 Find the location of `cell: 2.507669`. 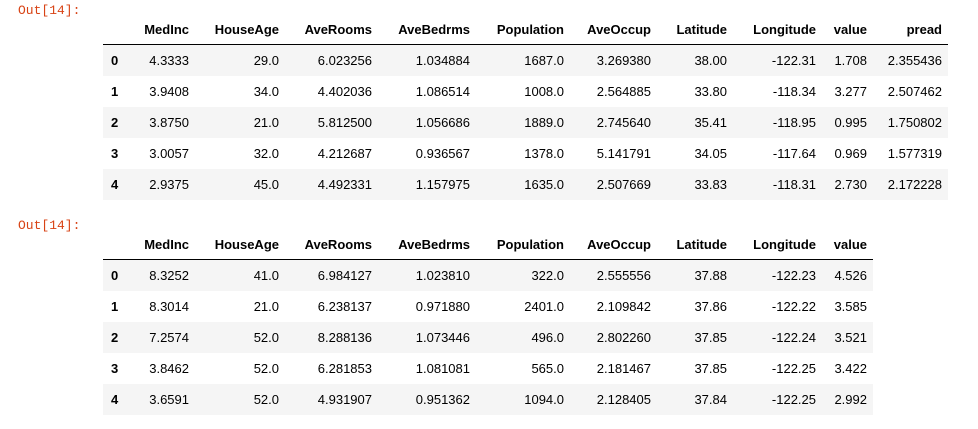

cell: 2.507669 is located at coordinates (623, 184).